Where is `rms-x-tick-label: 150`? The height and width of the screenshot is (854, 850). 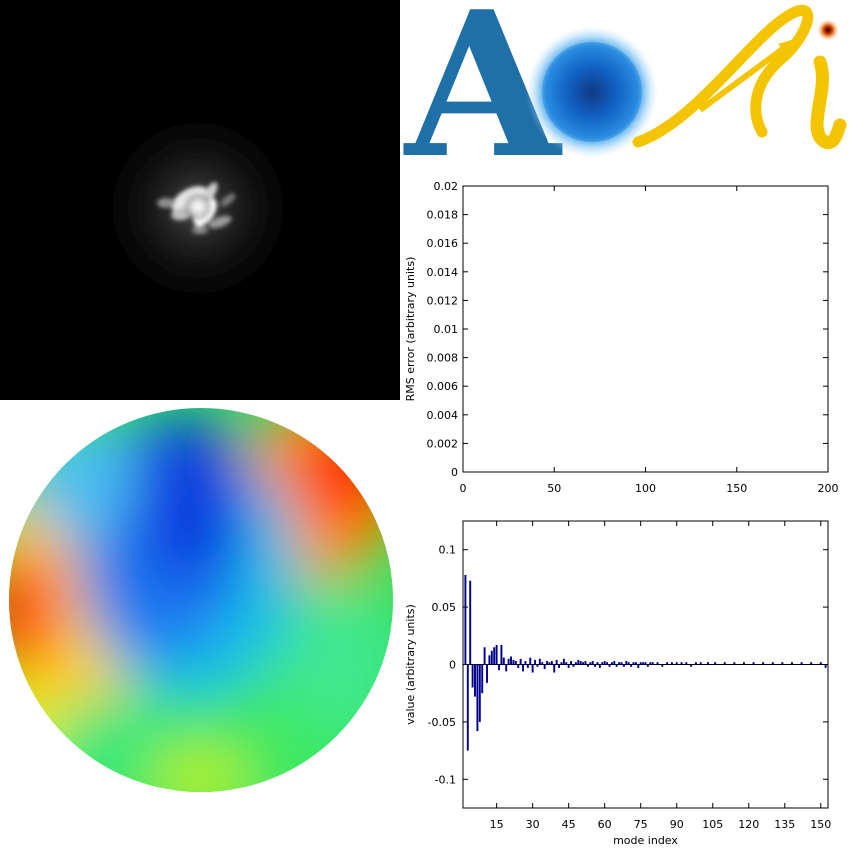 rms-x-tick-label: 150 is located at coordinates (736, 488).